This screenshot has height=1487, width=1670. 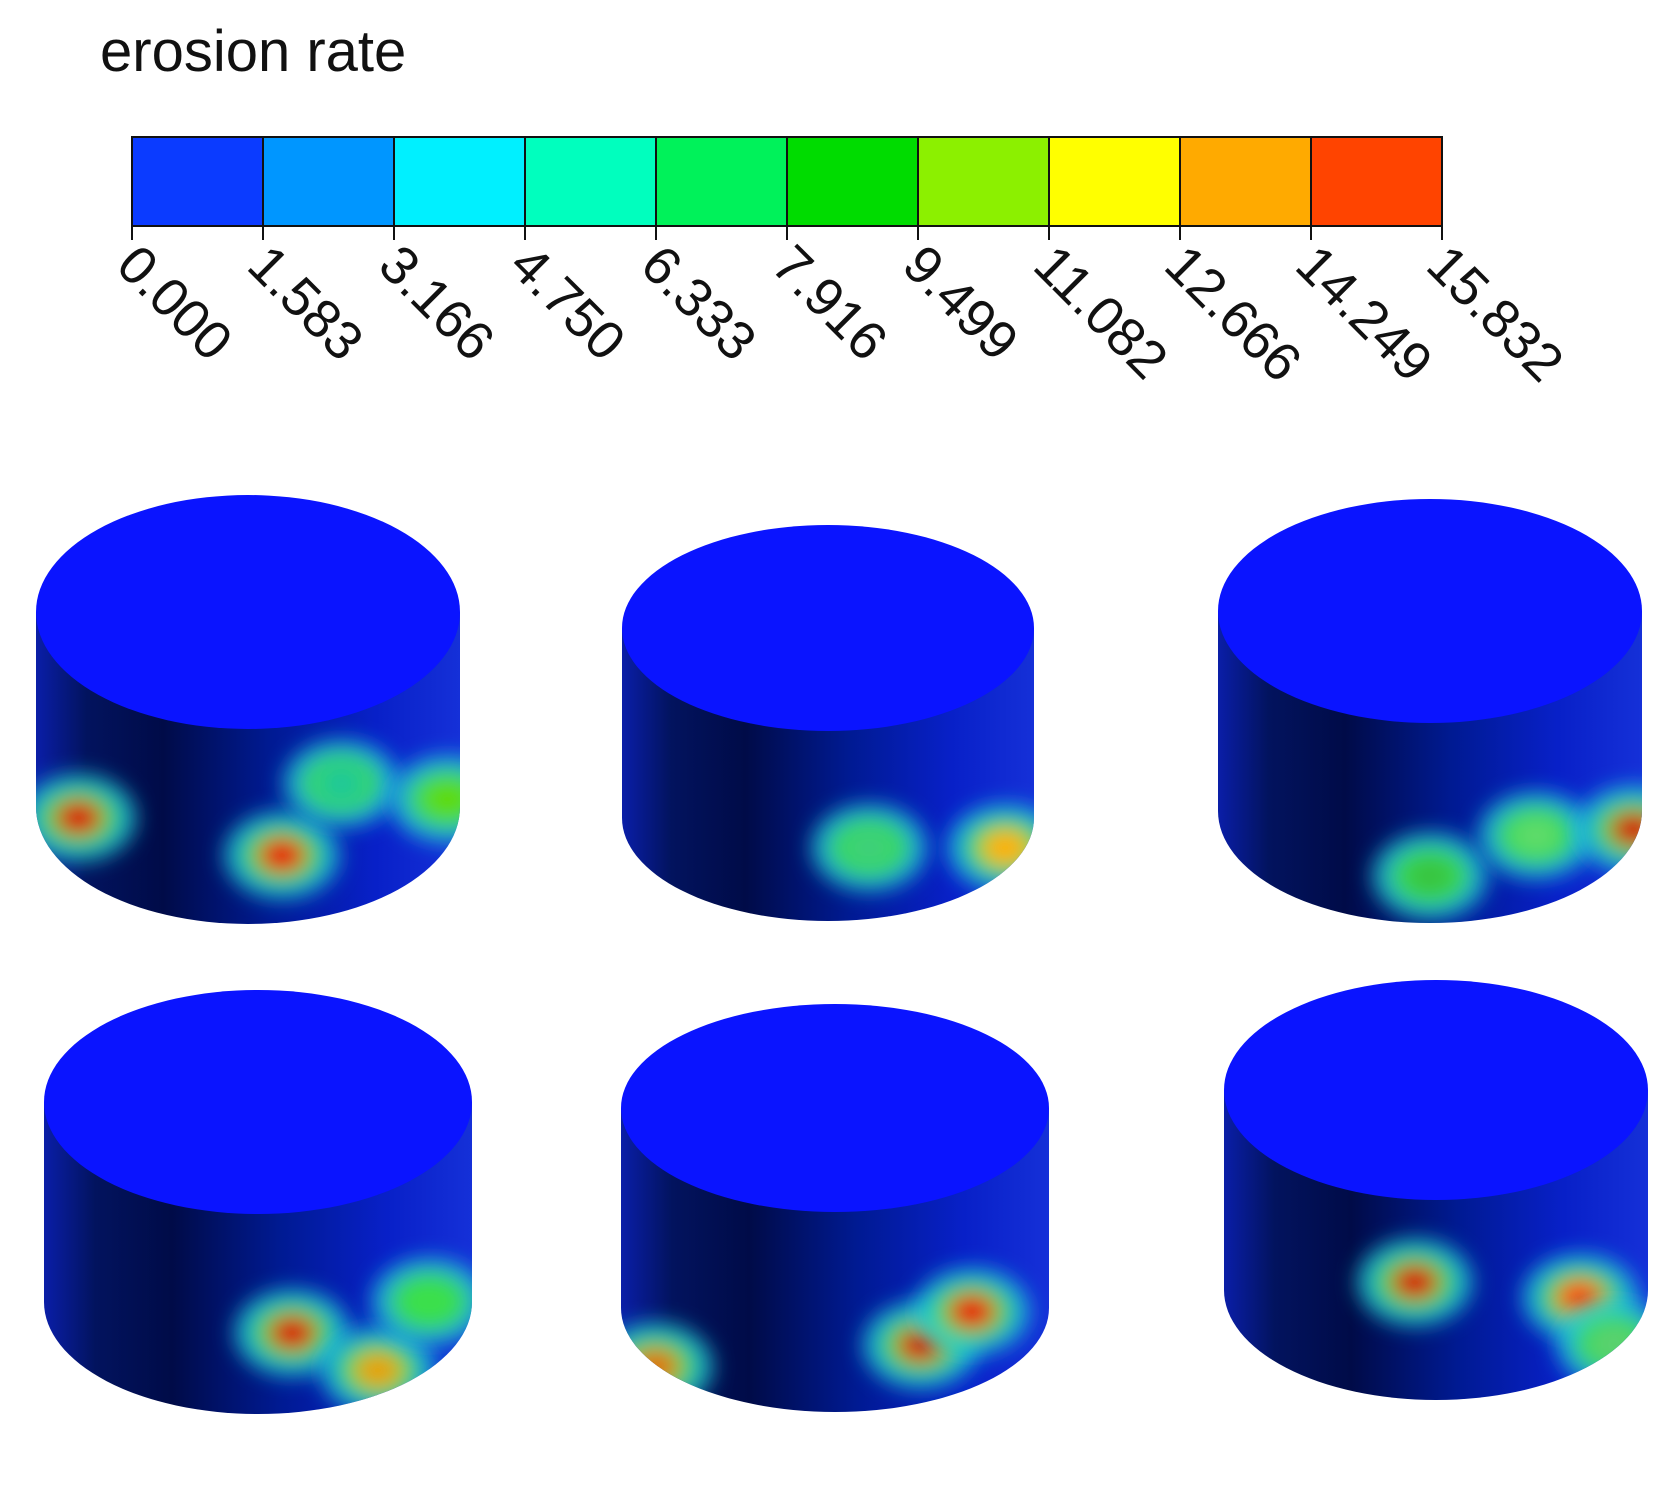 I want to click on legend-bins, so click(x=787, y=181).